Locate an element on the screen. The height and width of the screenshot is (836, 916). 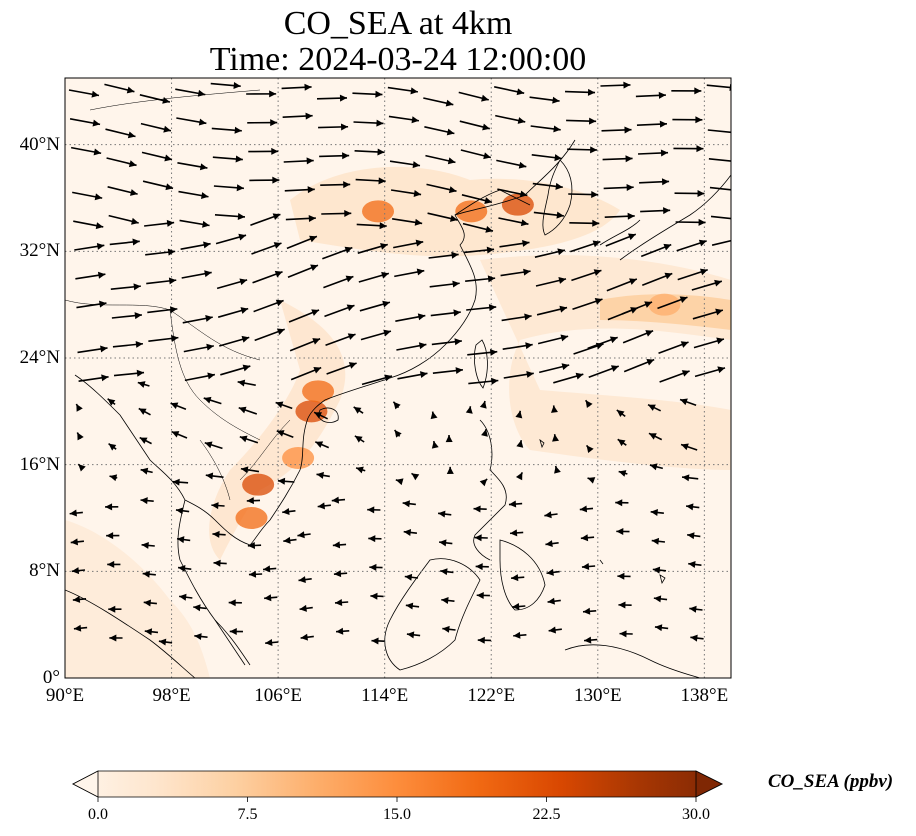
y-tick-label: 16°N is located at coordinates (39, 464).